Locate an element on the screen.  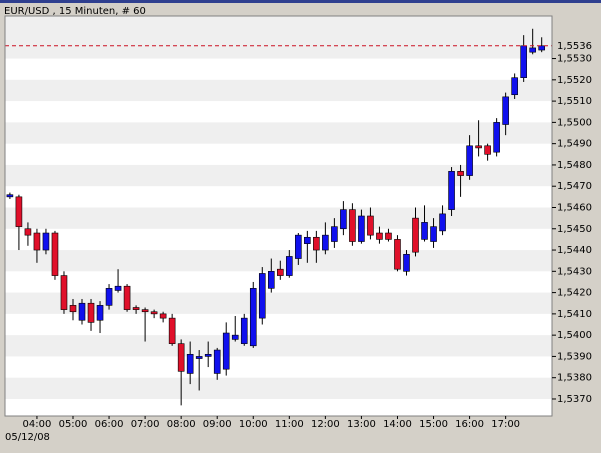
x-tick-label: 11:00 is located at coordinates (289, 424).